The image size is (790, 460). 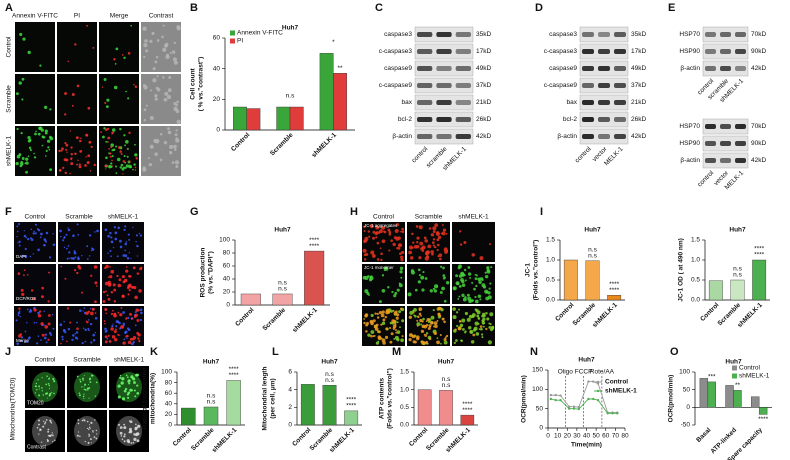 I want to click on size-label: 70kD, so click(x=758, y=34).